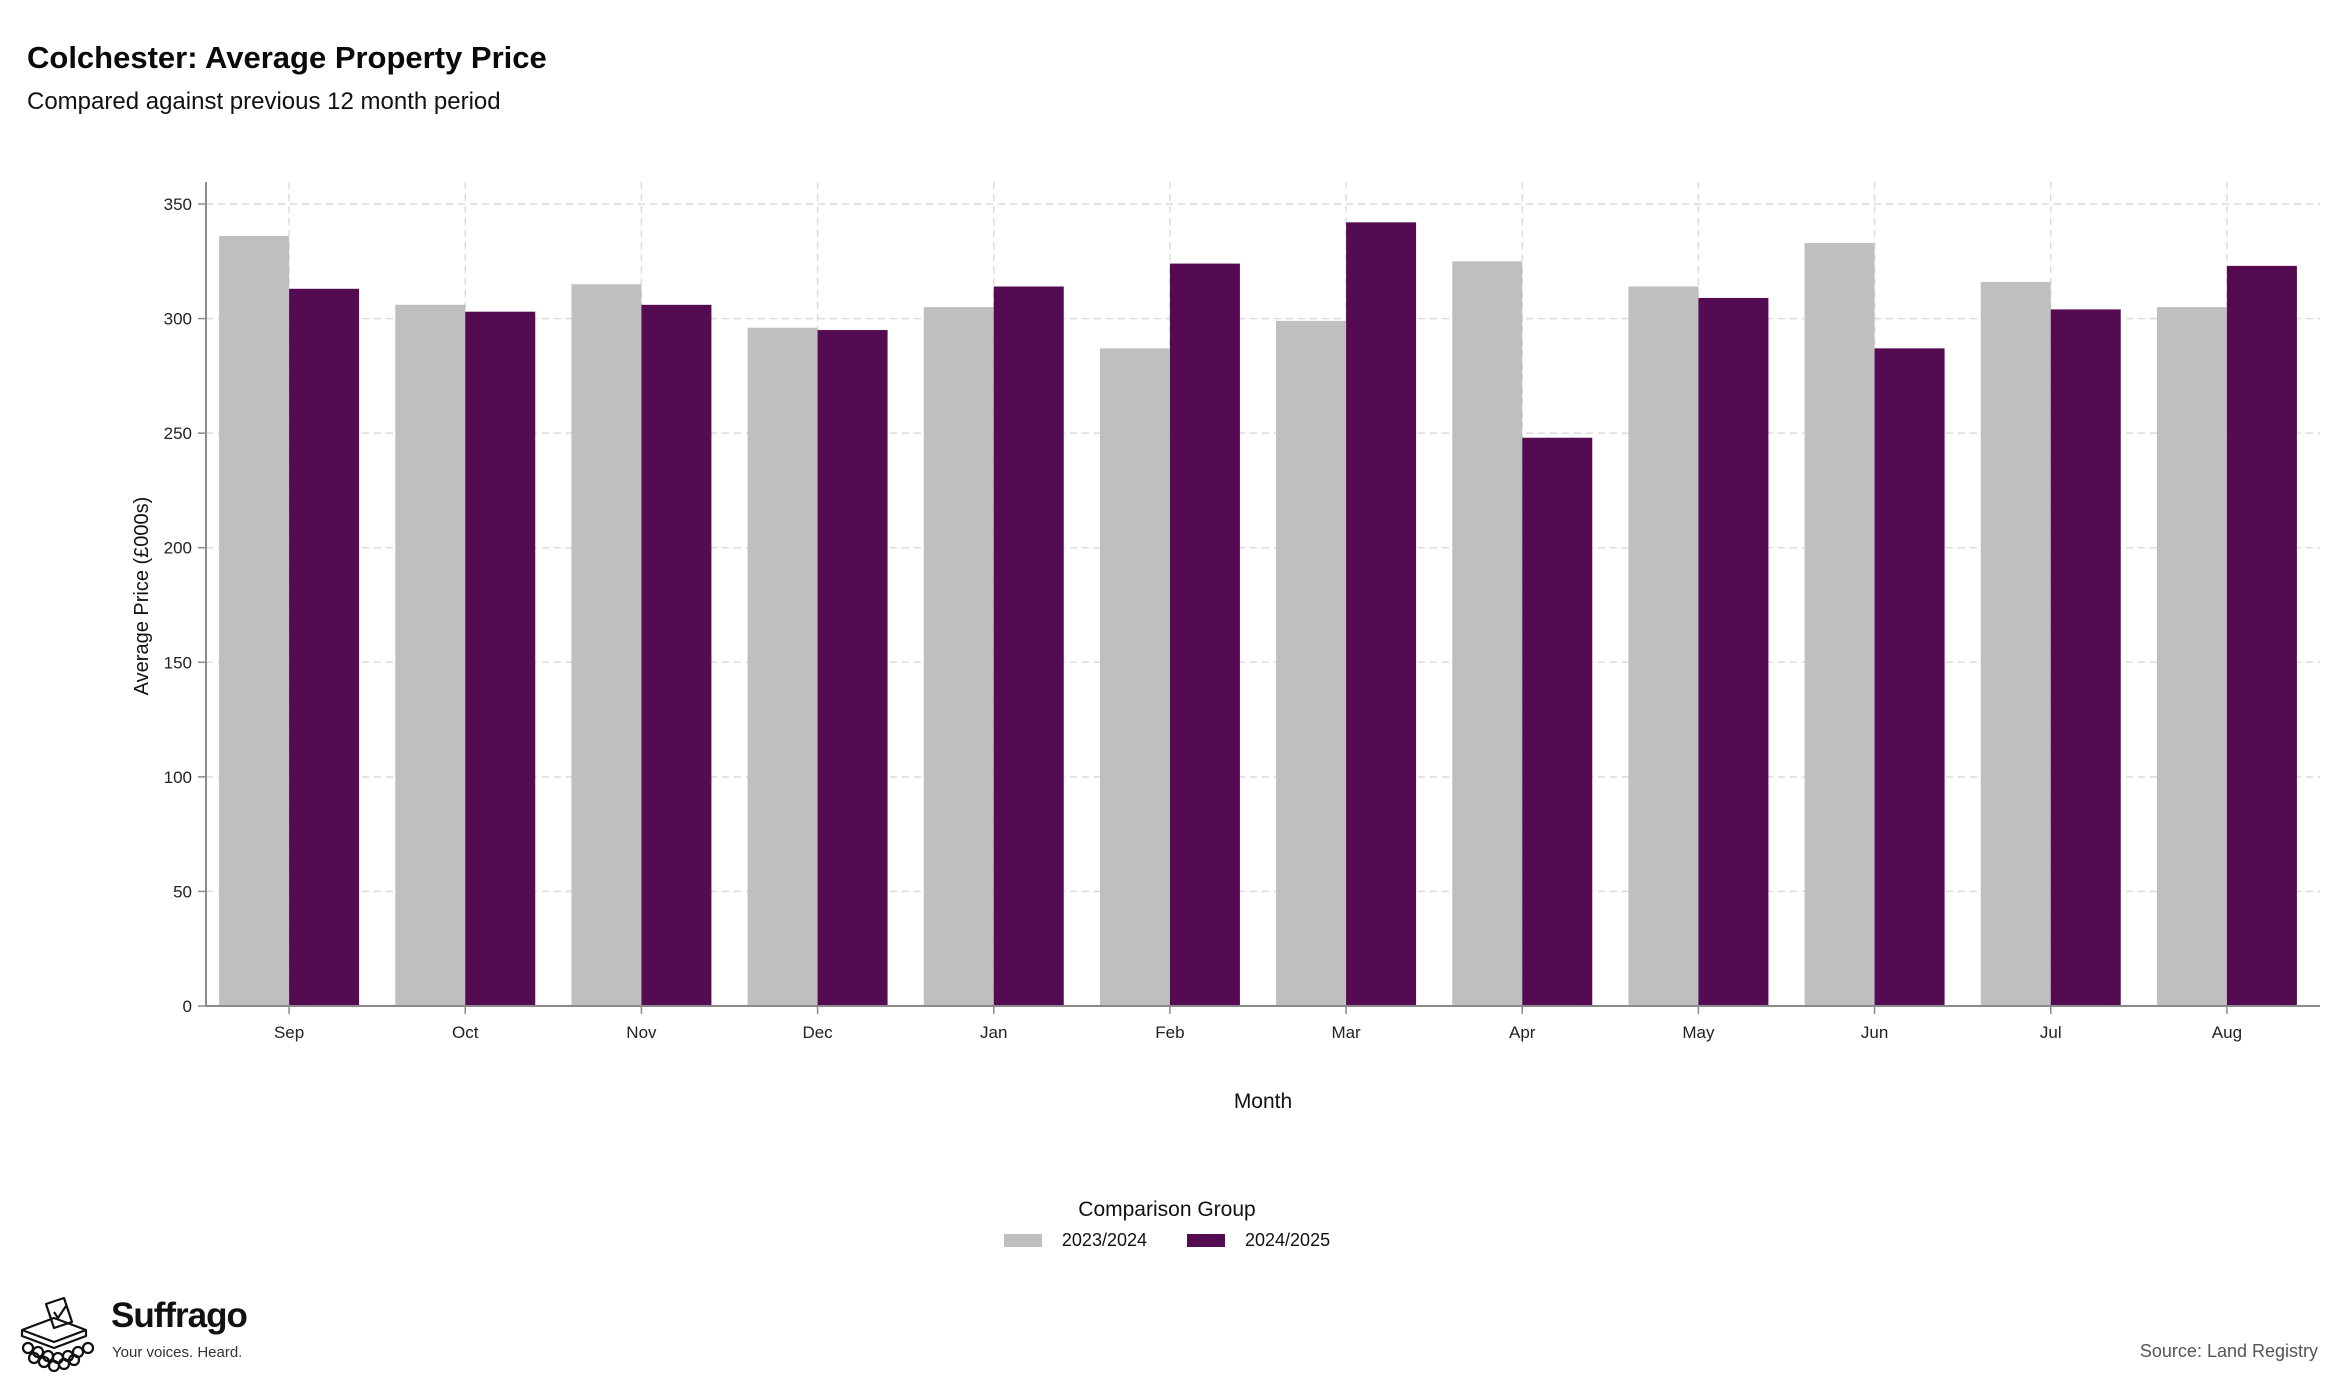  Describe the element at coordinates (606, 645) in the screenshot. I see `bar-2023-2024-nov` at that location.